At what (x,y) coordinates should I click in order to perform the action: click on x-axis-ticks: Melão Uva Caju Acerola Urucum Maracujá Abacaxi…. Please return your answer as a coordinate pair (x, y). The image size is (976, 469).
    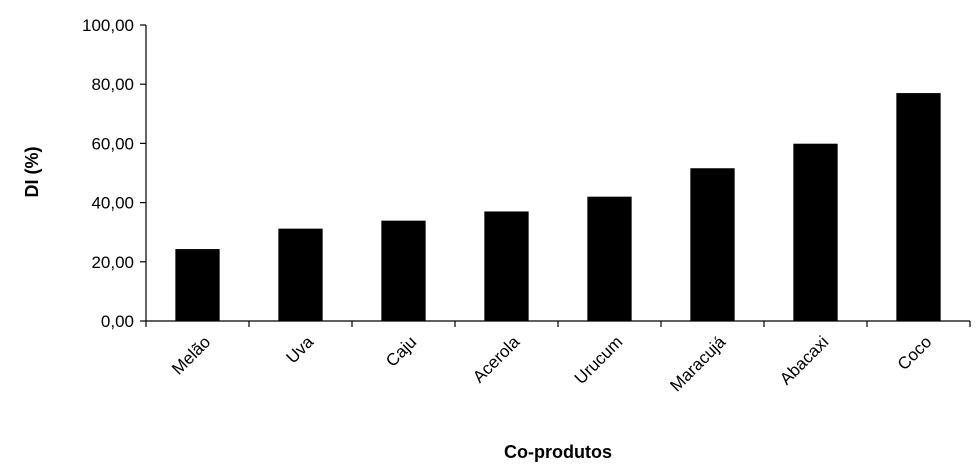
    Looking at the image, I should click on (558, 358).